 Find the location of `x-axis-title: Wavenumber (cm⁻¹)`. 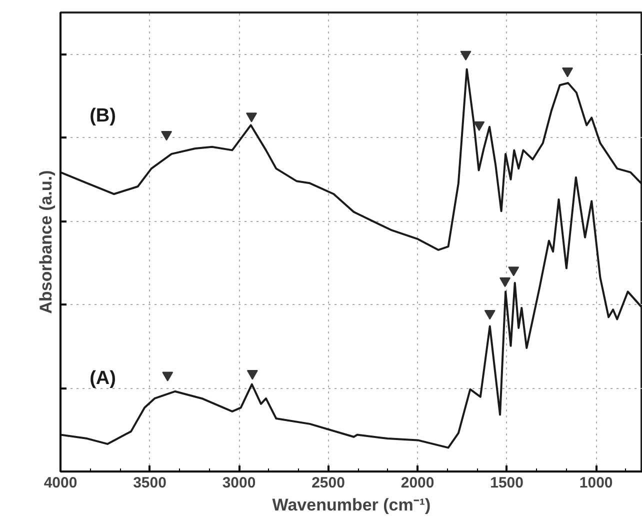

x-axis-title: Wavenumber (cm⁻¹) is located at coordinates (351, 505).